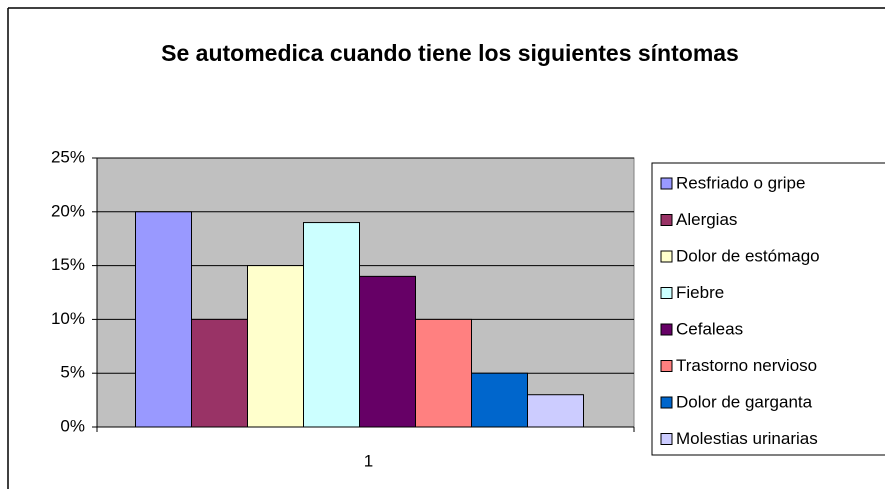 The width and height of the screenshot is (885, 489). What do you see at coordinates (72, 372) in the screenshot?
I see `y-tick-label: 5%` at bounding box center [72, 372].